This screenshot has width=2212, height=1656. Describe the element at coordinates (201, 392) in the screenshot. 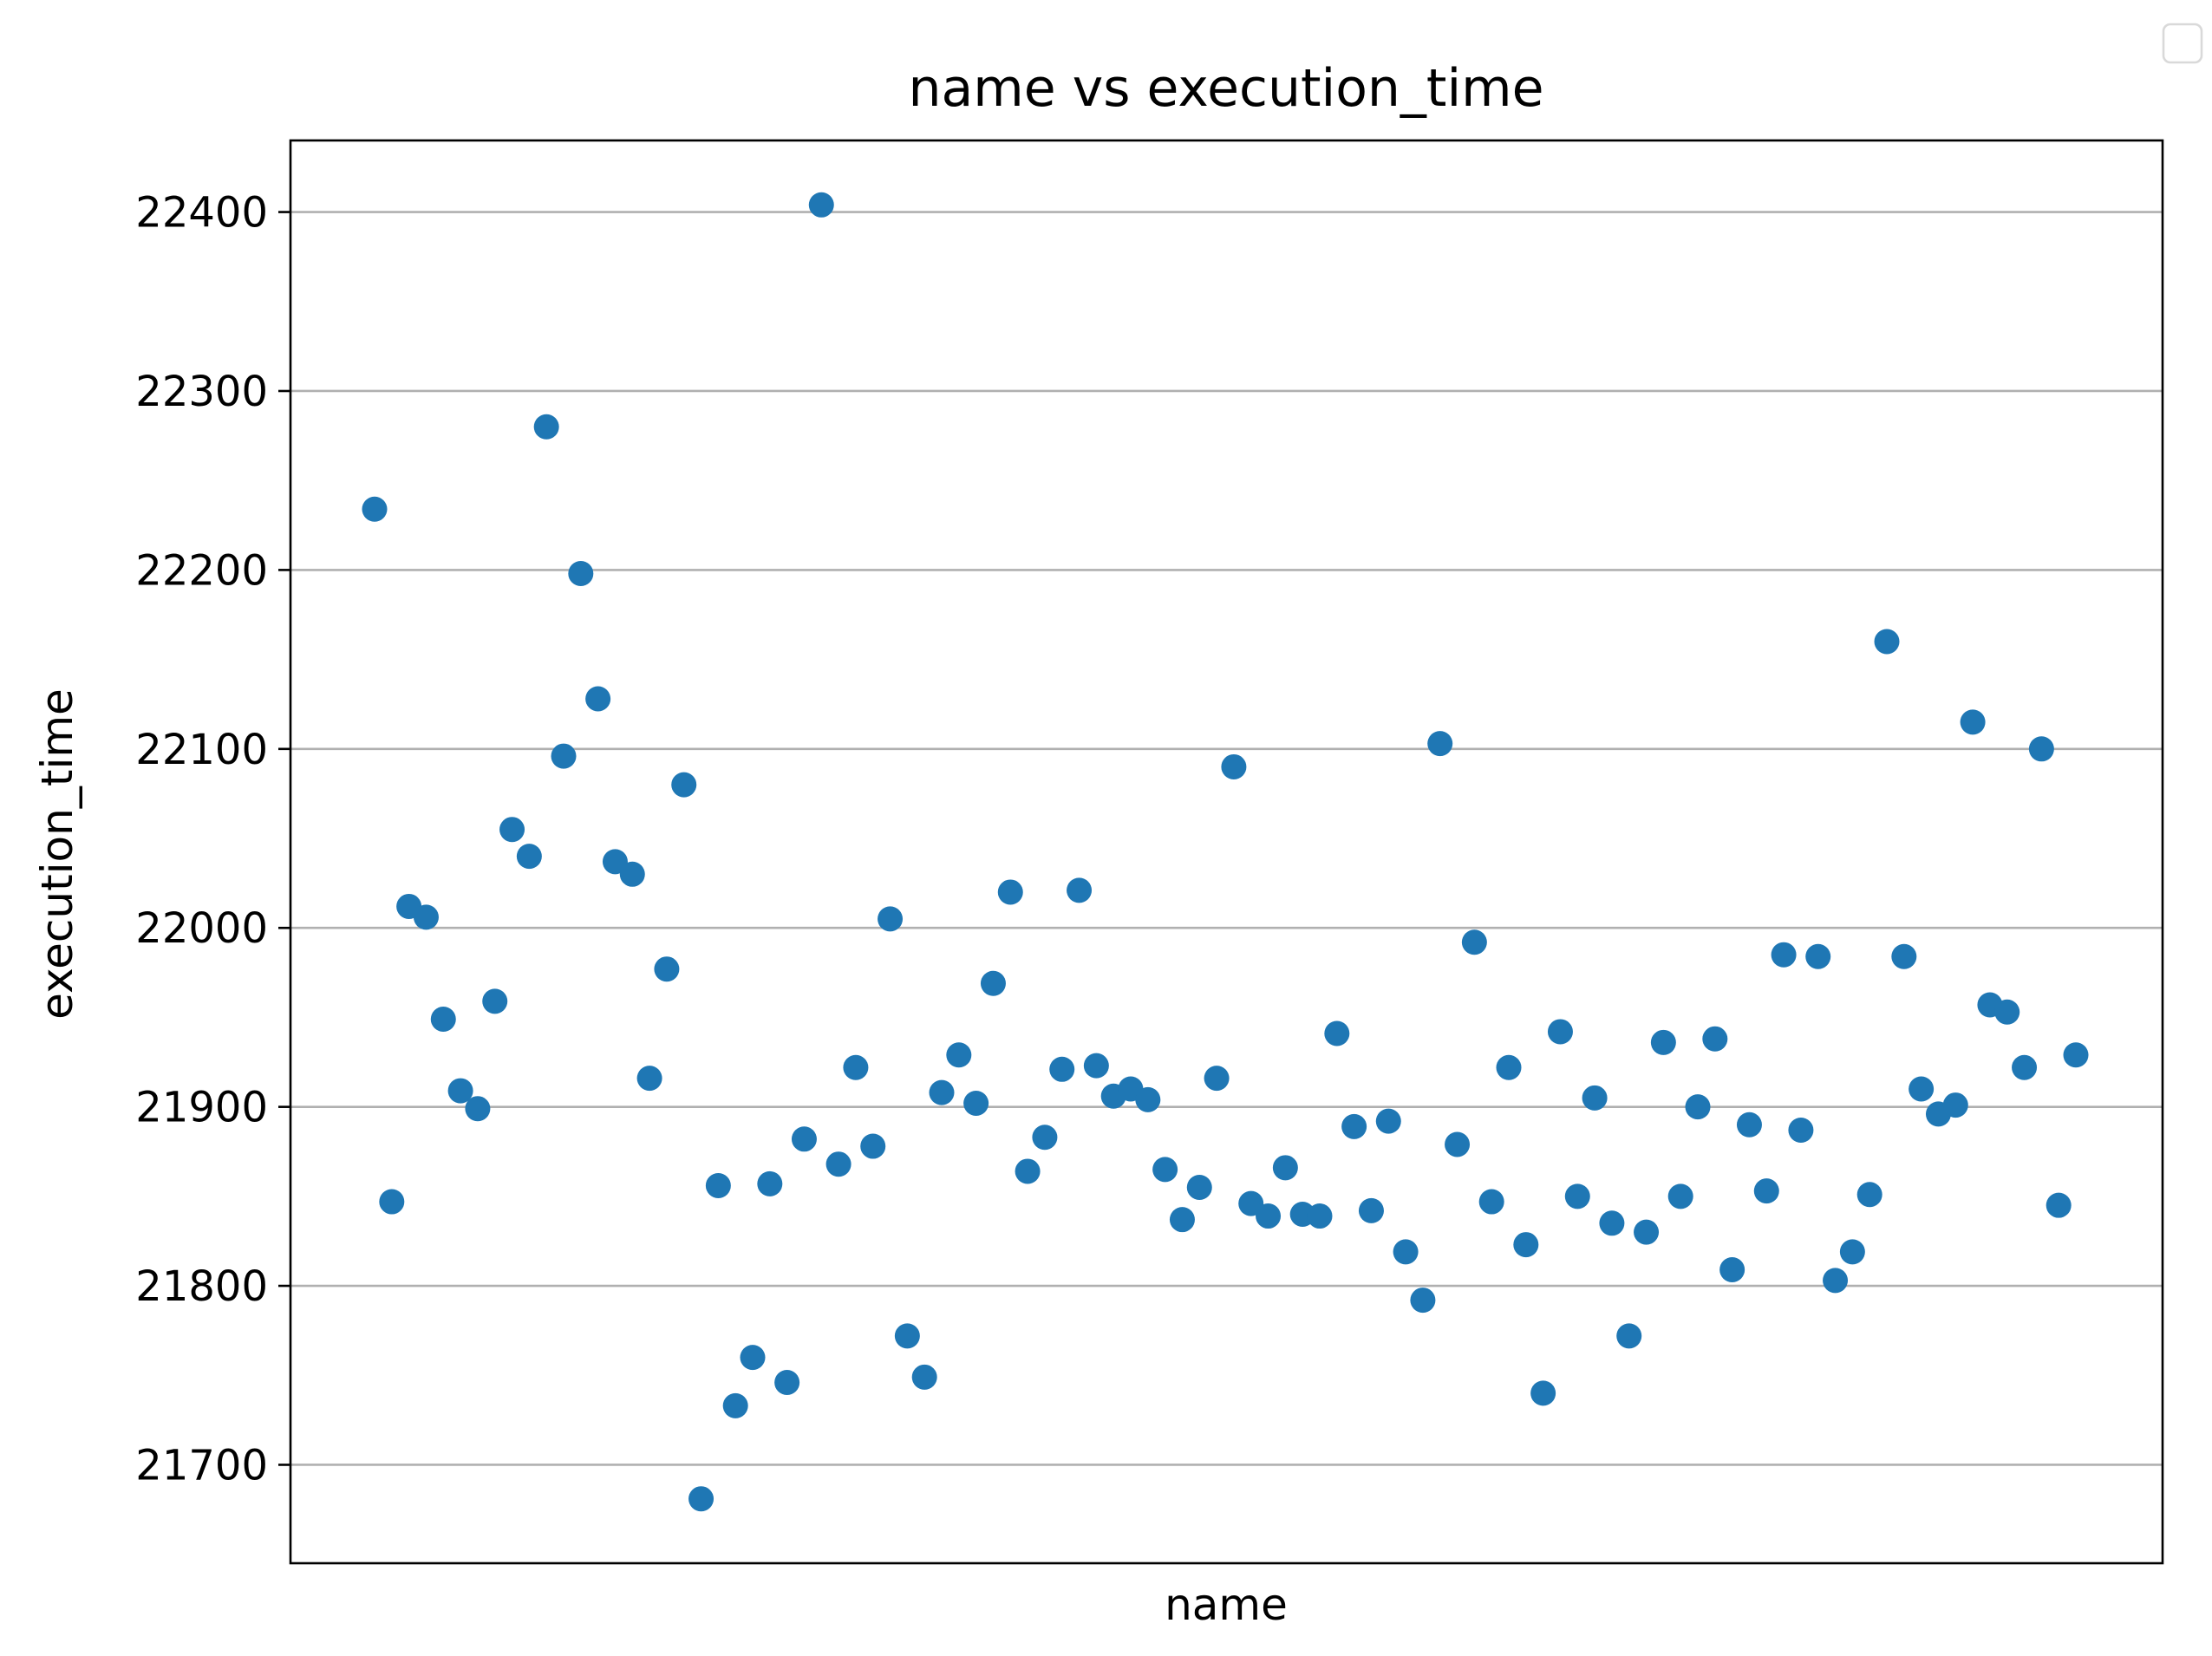

I see `y-tick-label: 22300` at that location.